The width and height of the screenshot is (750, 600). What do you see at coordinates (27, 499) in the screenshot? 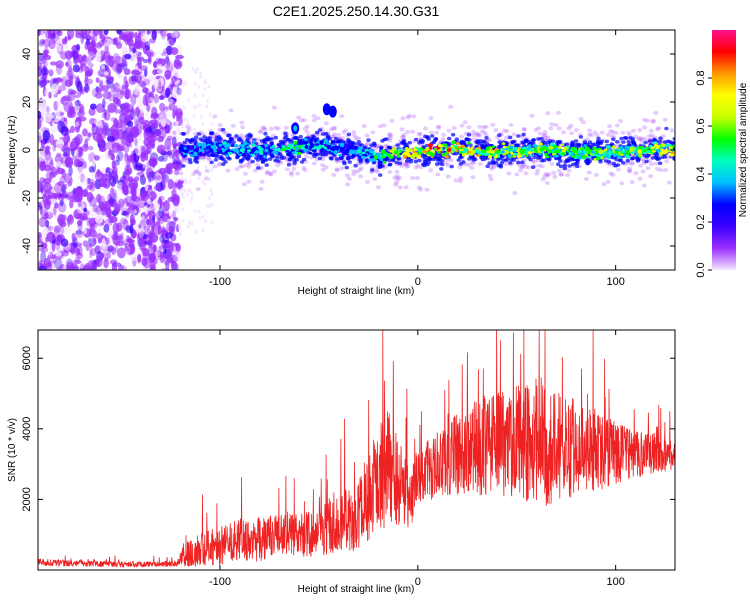
I see `snr-y-tick-label: 2000` at bounding box center [27, 499].